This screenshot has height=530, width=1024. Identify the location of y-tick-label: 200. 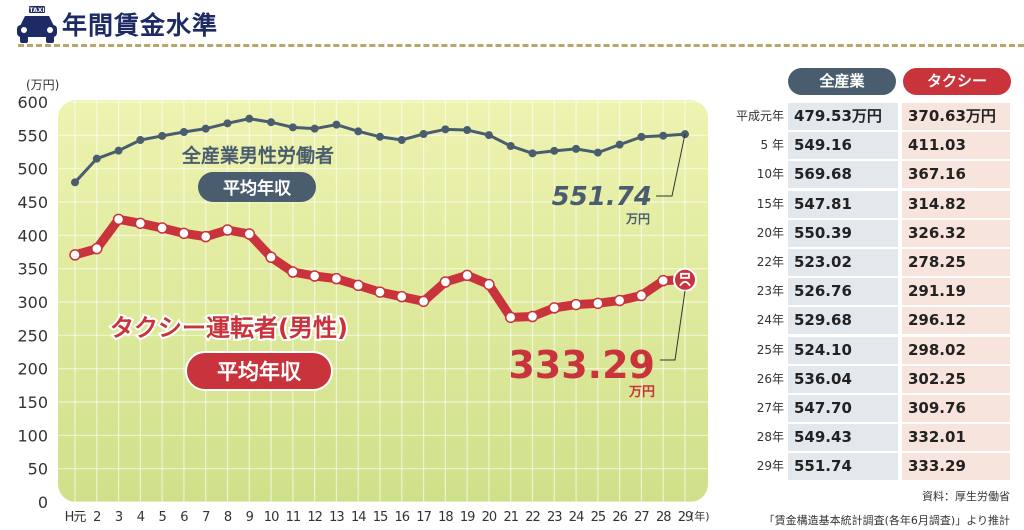
(32, 369).